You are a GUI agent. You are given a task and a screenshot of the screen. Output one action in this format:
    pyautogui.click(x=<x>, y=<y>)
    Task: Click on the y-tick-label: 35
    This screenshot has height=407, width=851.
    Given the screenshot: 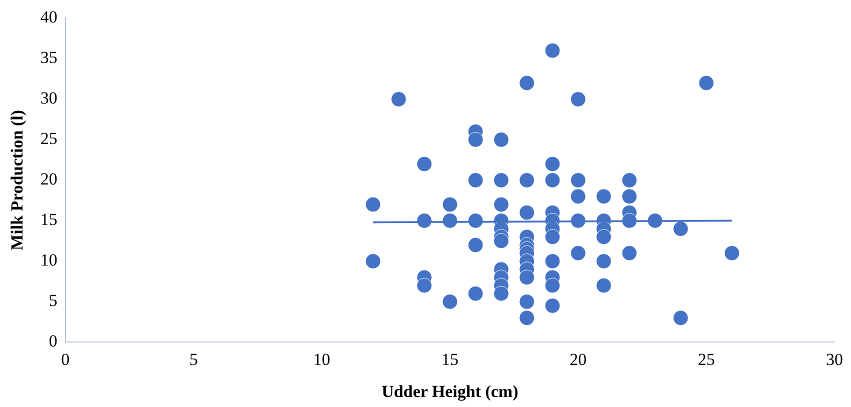 What is the action you would take?
    pyautogui.click(x=49, y=58)
    